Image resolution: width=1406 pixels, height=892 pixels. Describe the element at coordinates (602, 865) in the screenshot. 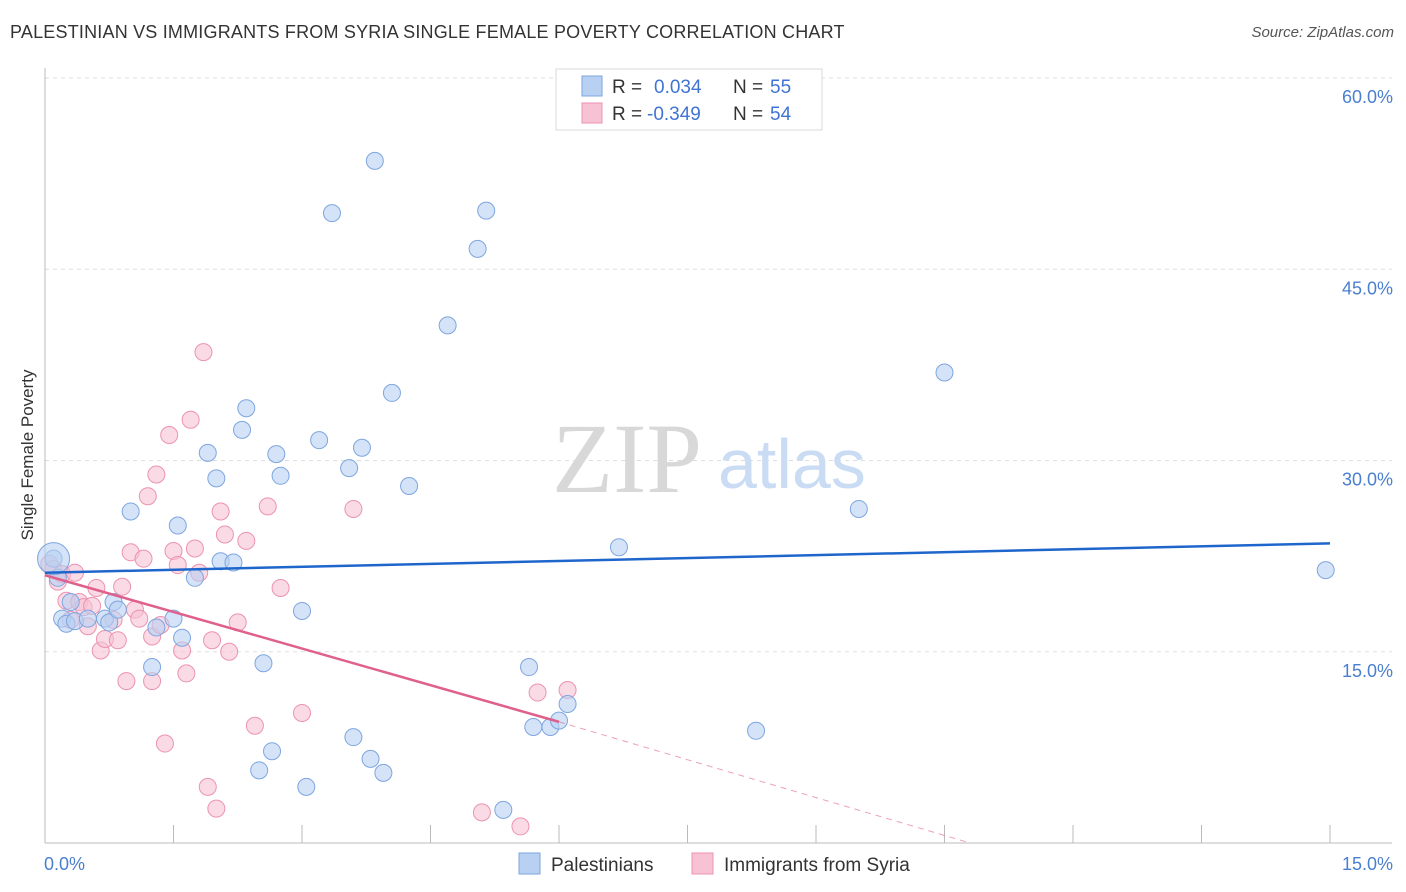

I see `bottom-legend-palestinians: Palestinians` at that location.